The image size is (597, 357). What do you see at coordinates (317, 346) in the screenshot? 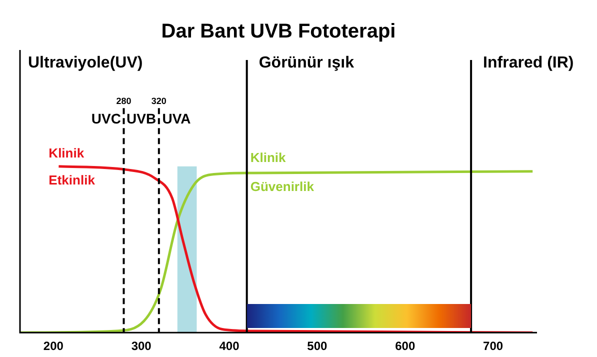
I see `x-tick-label: 500` at bounding box center [317, 346].